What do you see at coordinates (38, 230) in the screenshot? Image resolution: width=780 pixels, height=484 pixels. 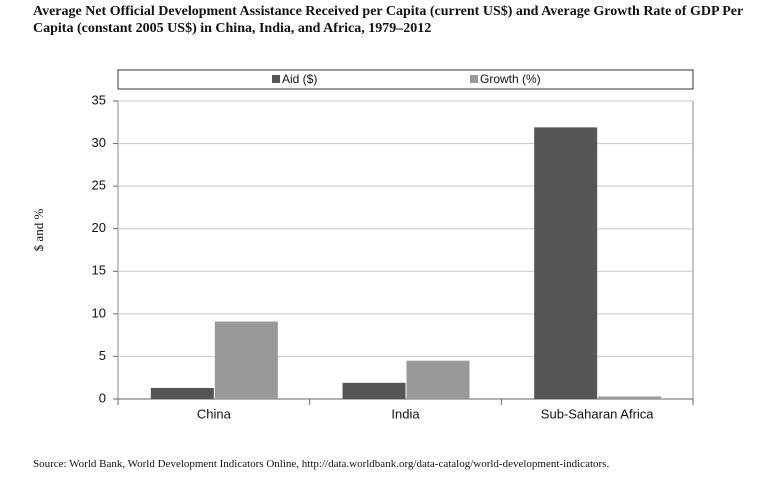 I see `y-axis-label: $ and %` at bounding box center [38, 230].